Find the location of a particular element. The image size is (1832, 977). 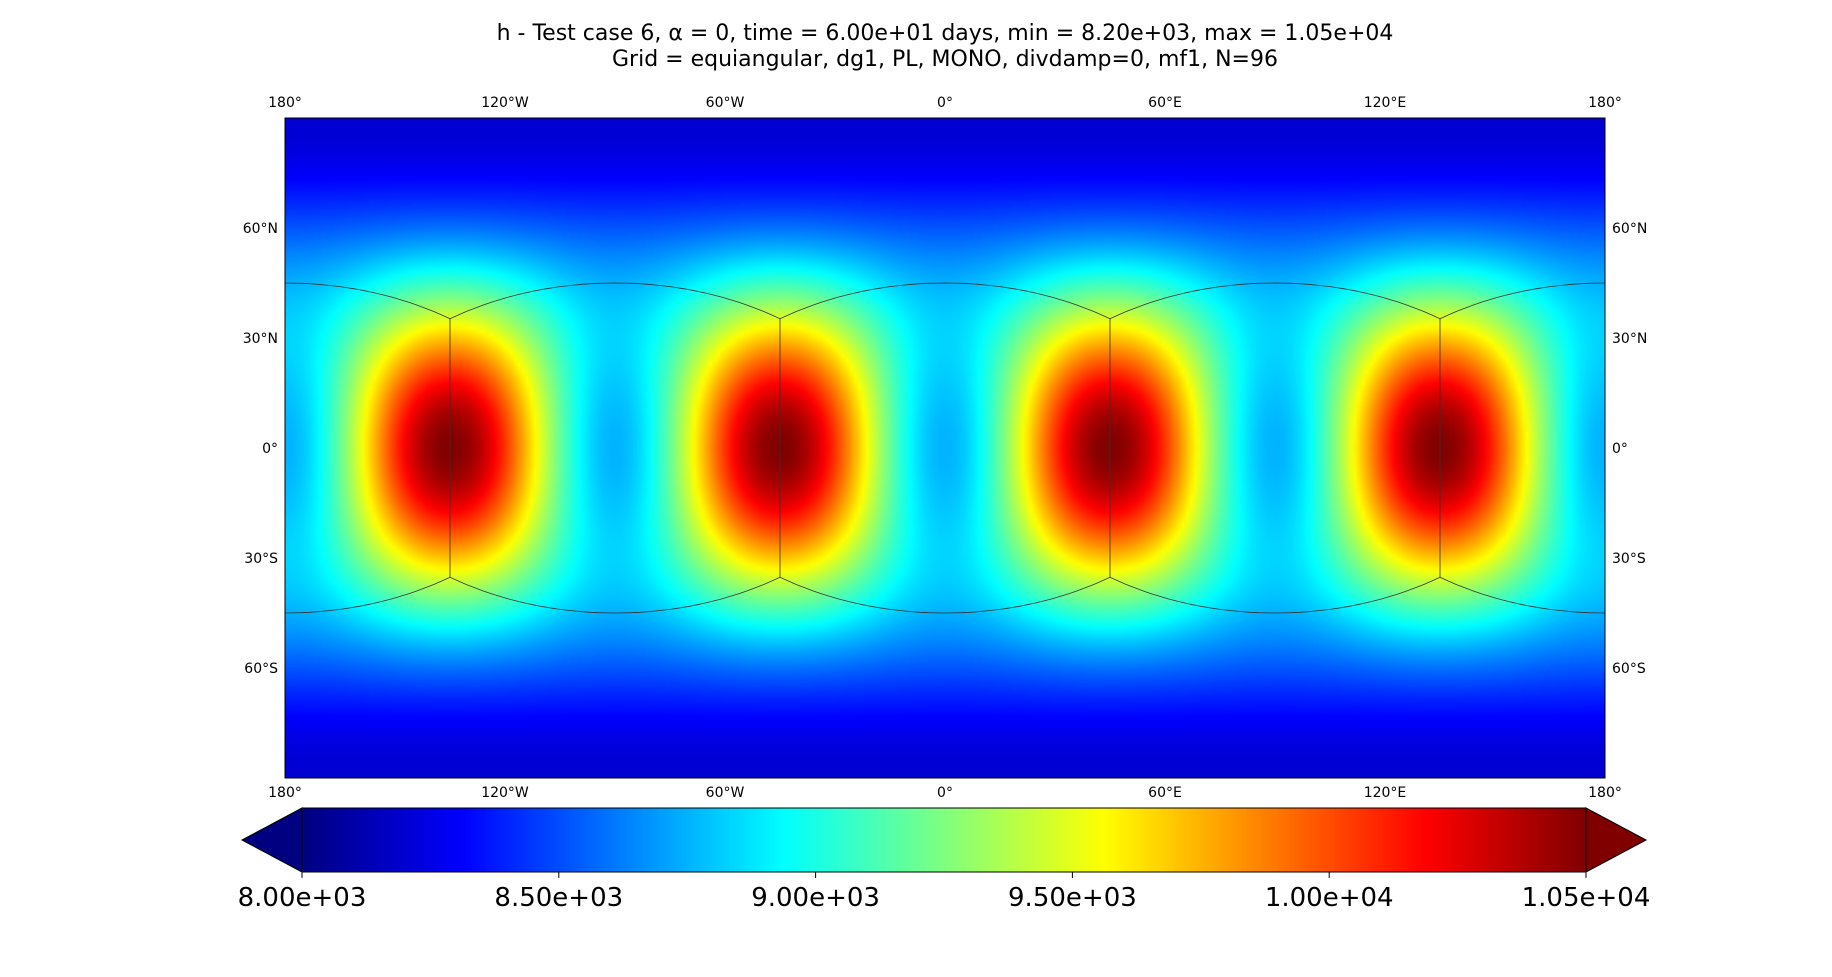

x-axis-top: 180° 120°W 60°W 0° 60°E 120°E 180° is located at coordinates (945, 103).